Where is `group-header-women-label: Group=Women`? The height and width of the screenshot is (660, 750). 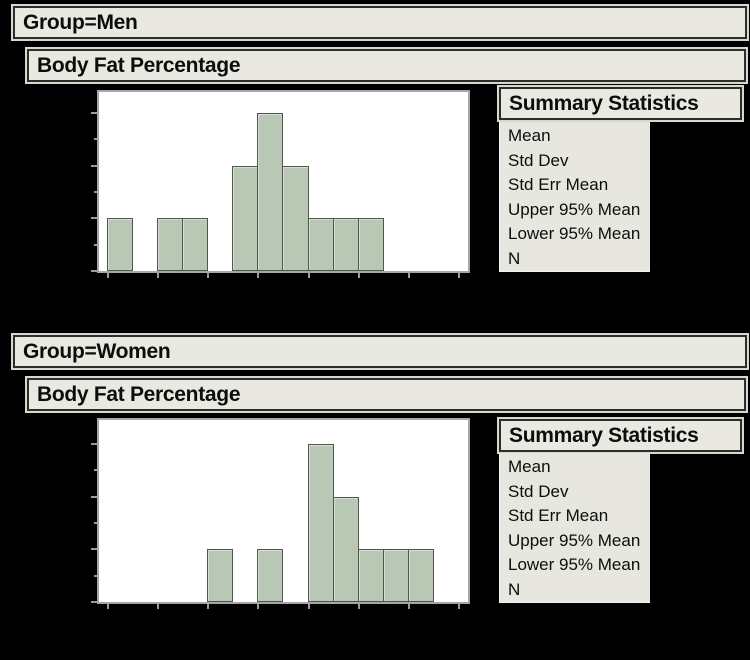 group-header-women-label: Group=Women is located at coordinates (97, 351).